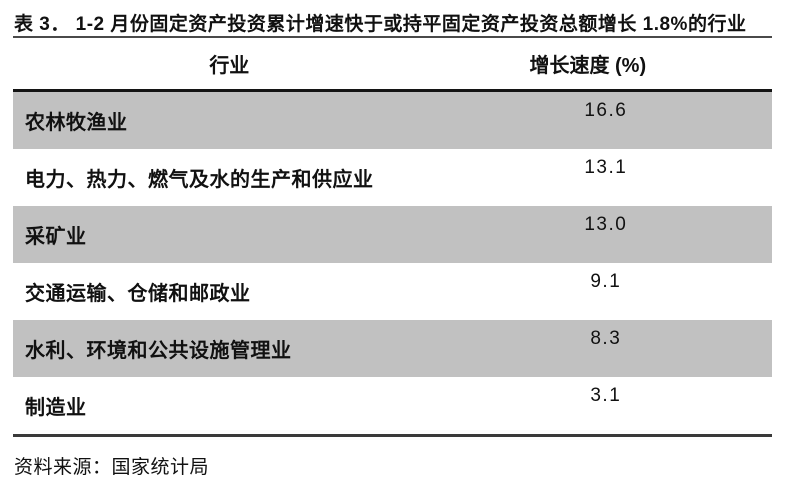  I want to click on industry-cell: 农林牧渔业, so click(76, 123).